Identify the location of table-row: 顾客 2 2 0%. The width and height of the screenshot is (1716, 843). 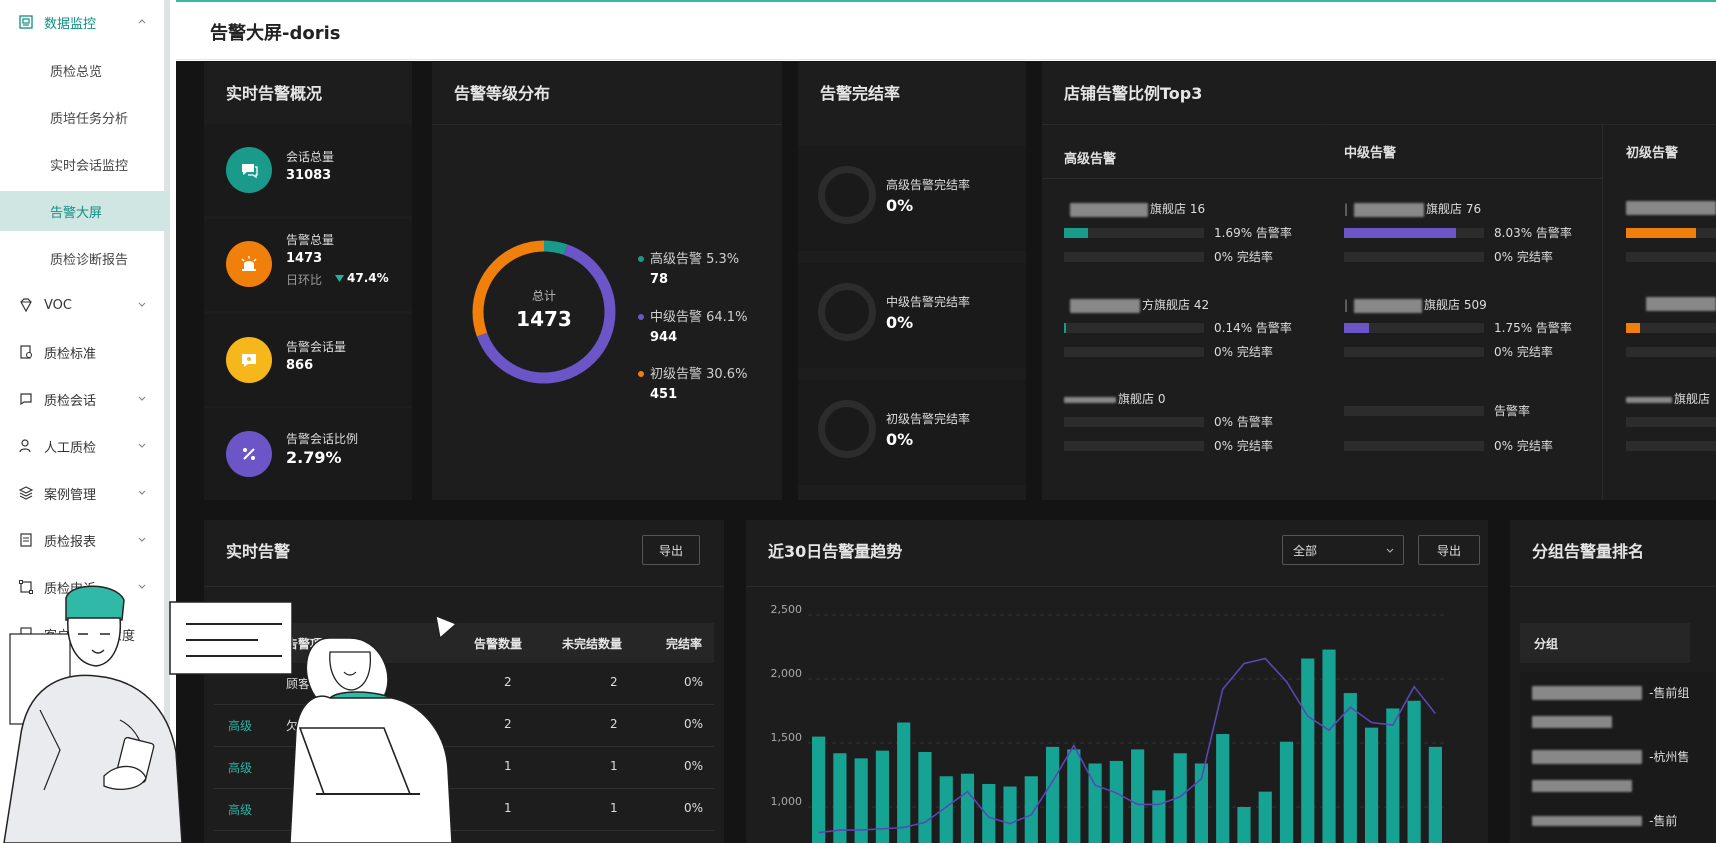
(464, 684).